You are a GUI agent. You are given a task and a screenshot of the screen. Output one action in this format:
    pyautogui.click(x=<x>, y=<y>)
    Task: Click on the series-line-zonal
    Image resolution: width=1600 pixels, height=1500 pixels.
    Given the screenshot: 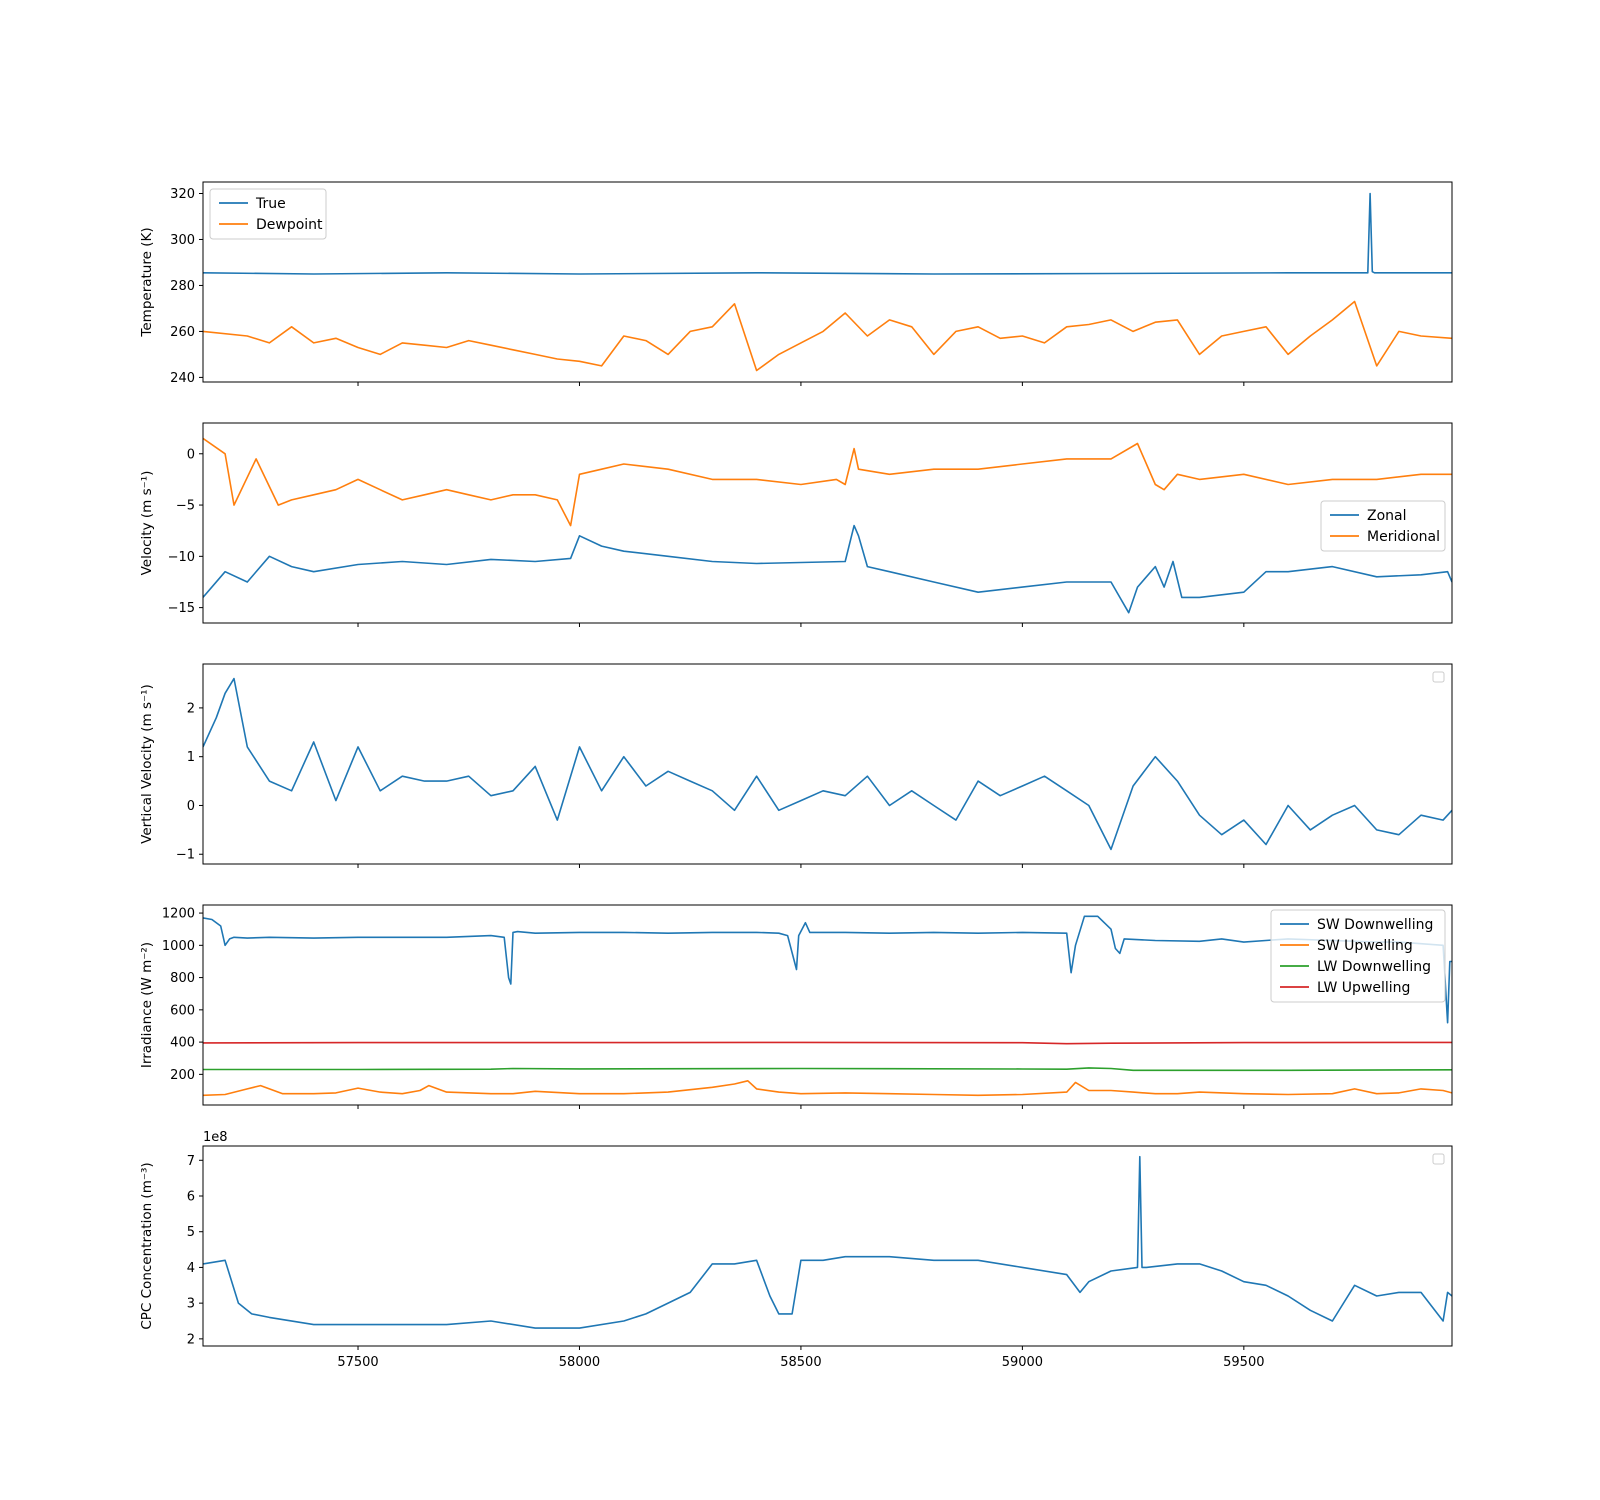 What is the action you would take?
    pyautogui.click(x=827, y=569)
    